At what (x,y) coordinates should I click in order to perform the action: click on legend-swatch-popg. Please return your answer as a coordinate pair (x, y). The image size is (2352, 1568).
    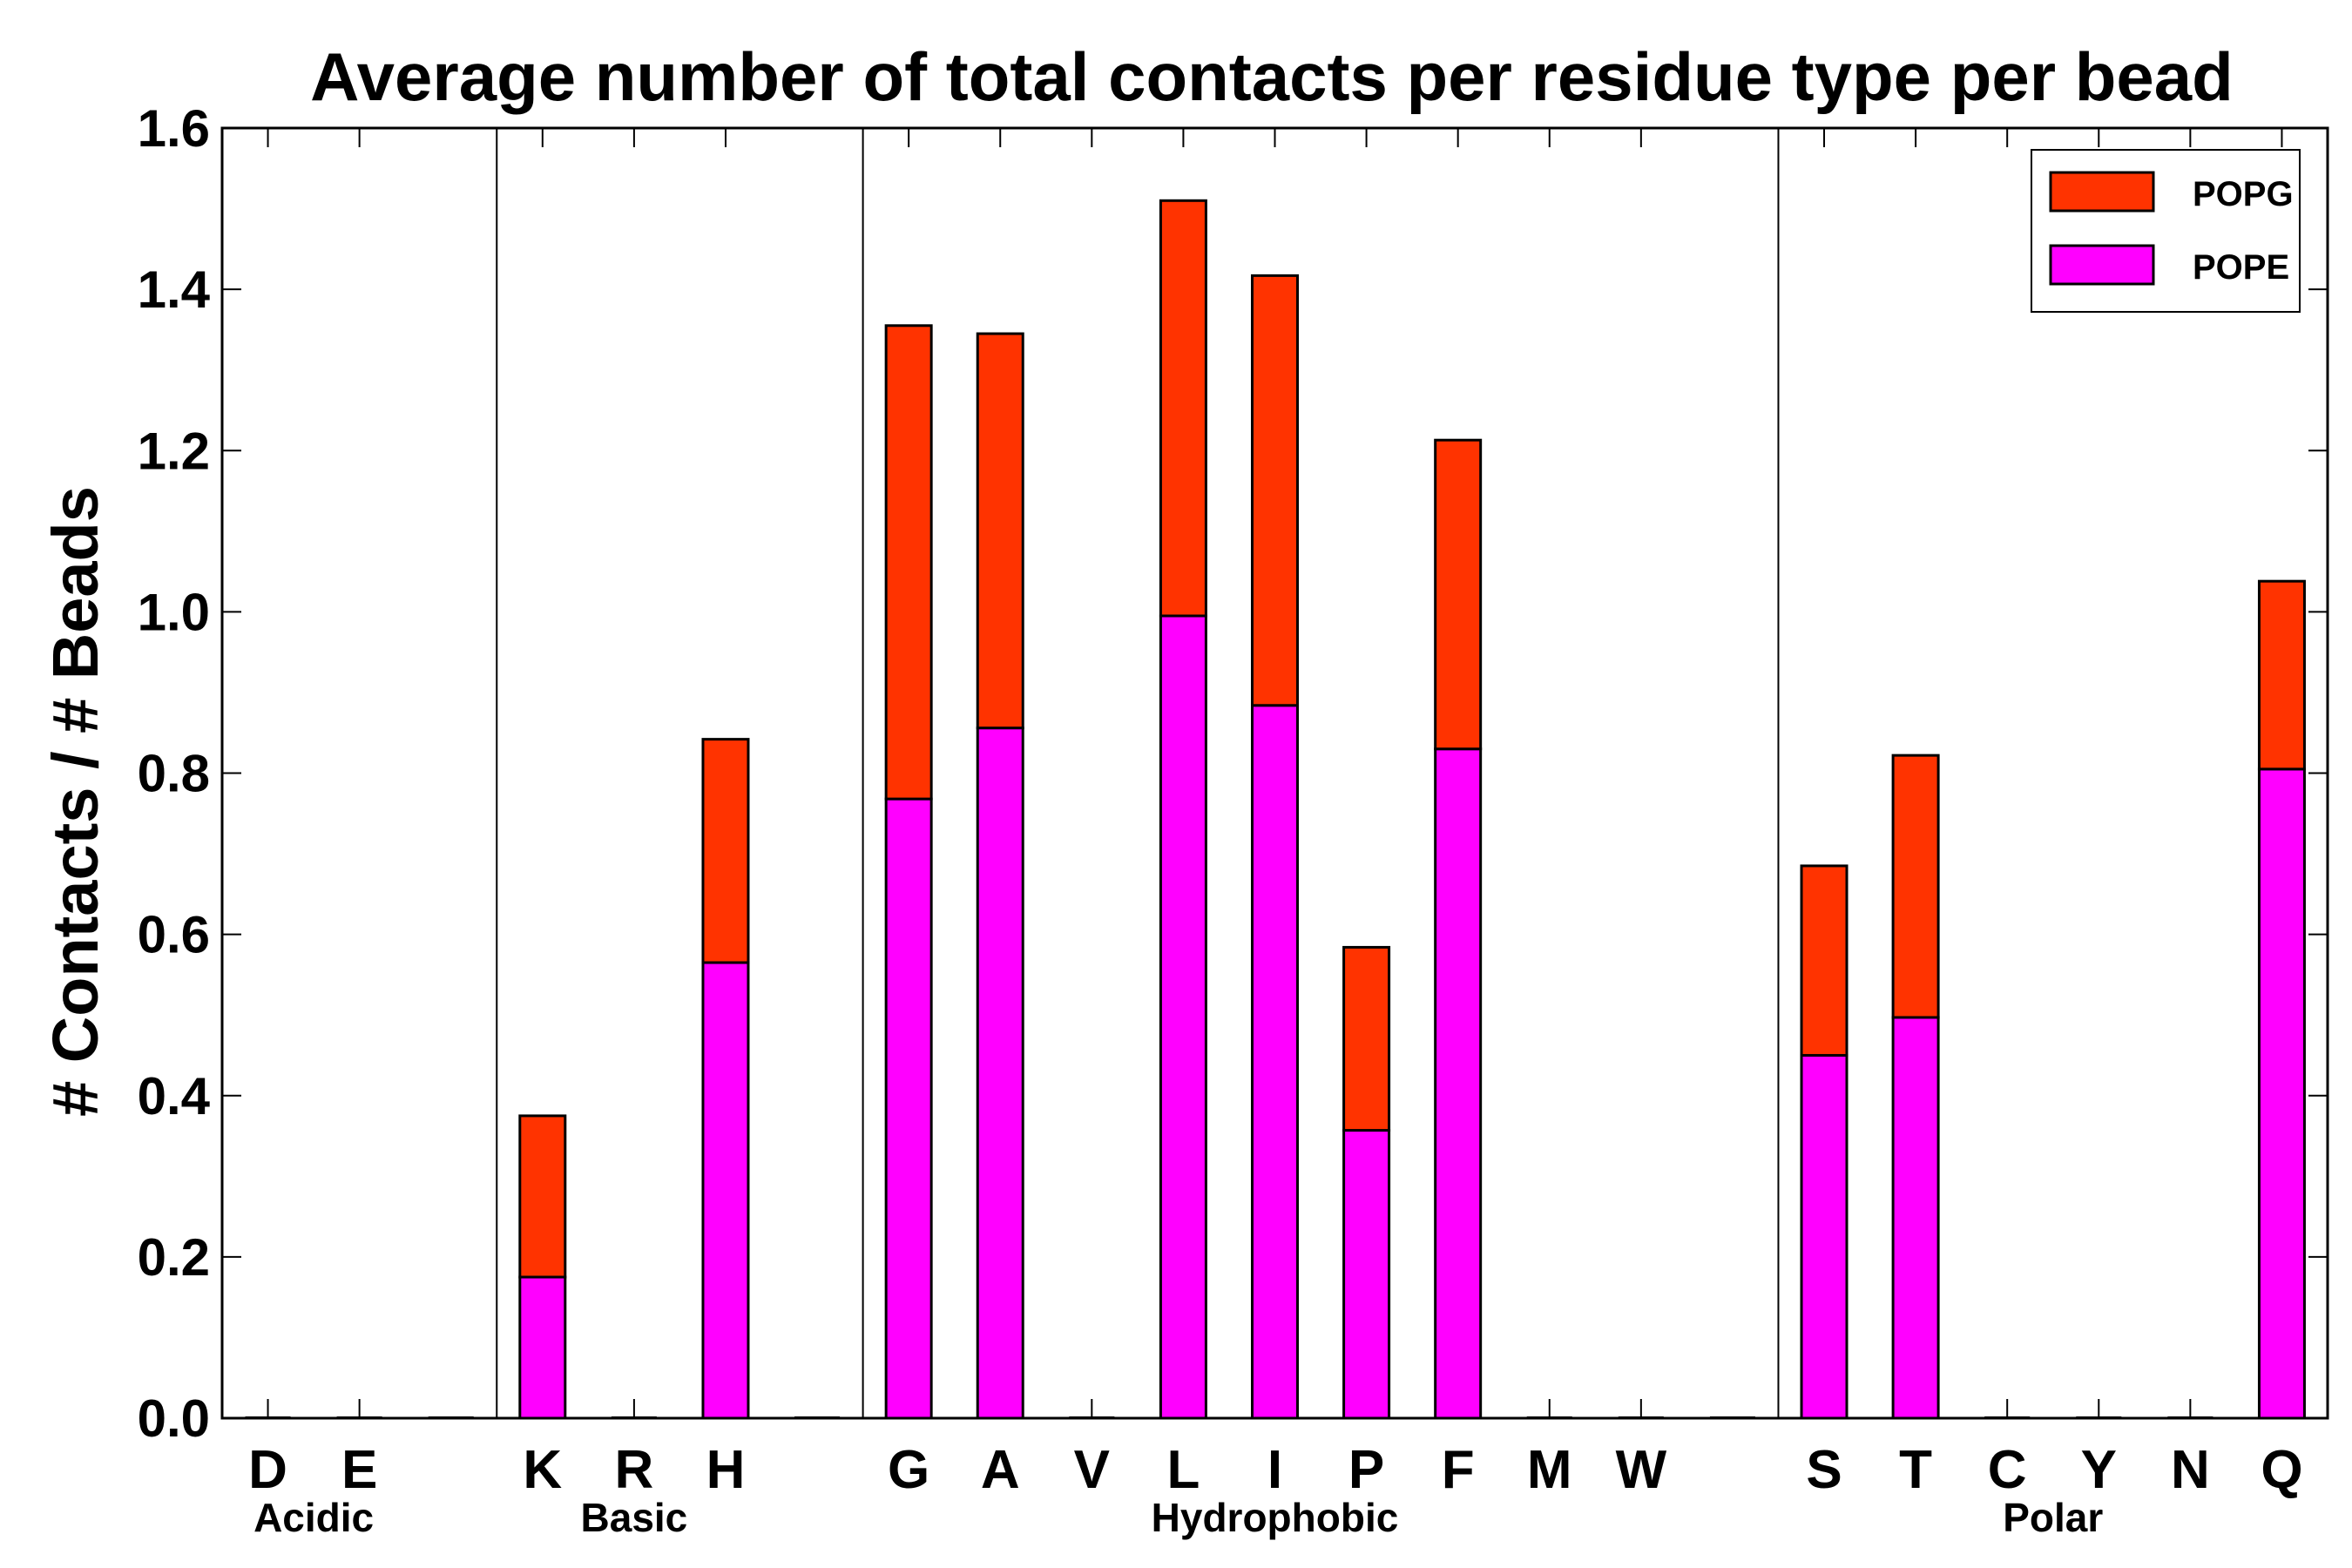
    Looking at the image, I should click on (2102, 192).